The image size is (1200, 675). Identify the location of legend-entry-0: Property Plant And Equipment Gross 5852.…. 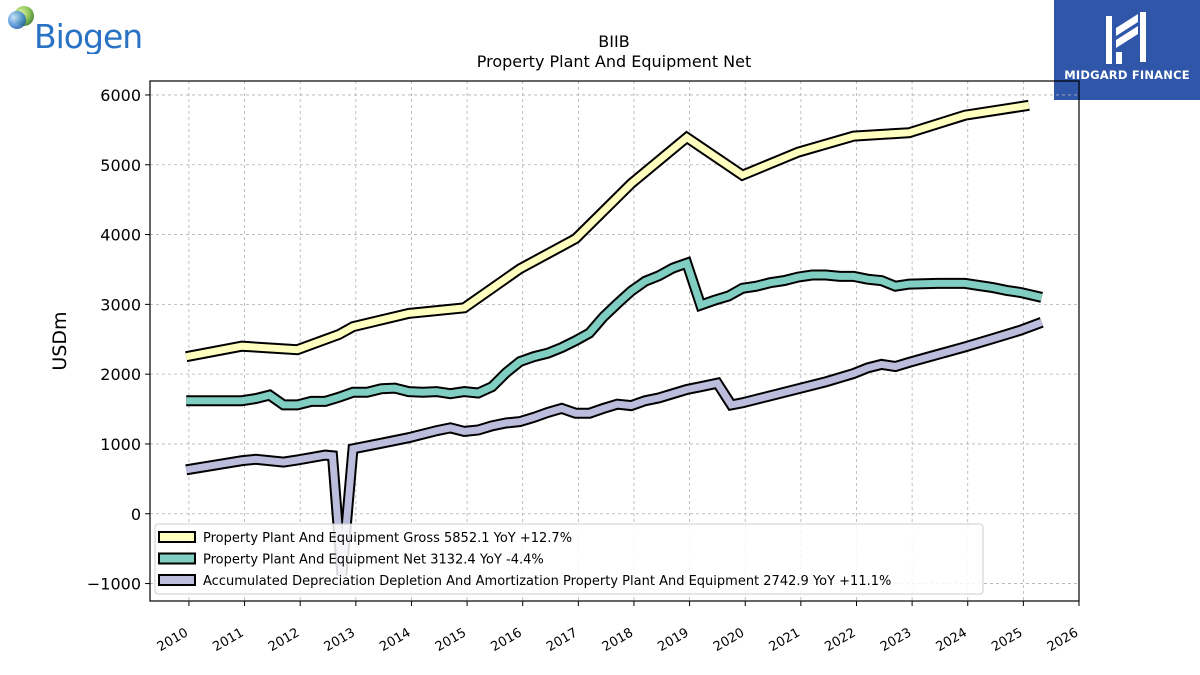
(387, 538).